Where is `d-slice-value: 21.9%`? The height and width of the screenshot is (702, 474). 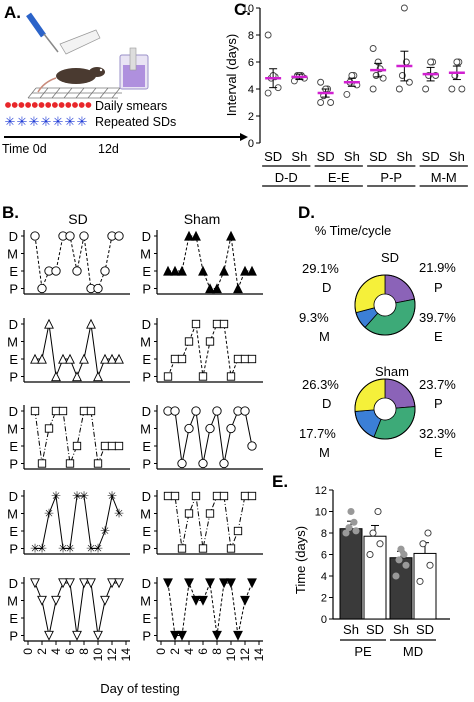
d-slice-value: 21.9% is located at coordinates (437, 267).